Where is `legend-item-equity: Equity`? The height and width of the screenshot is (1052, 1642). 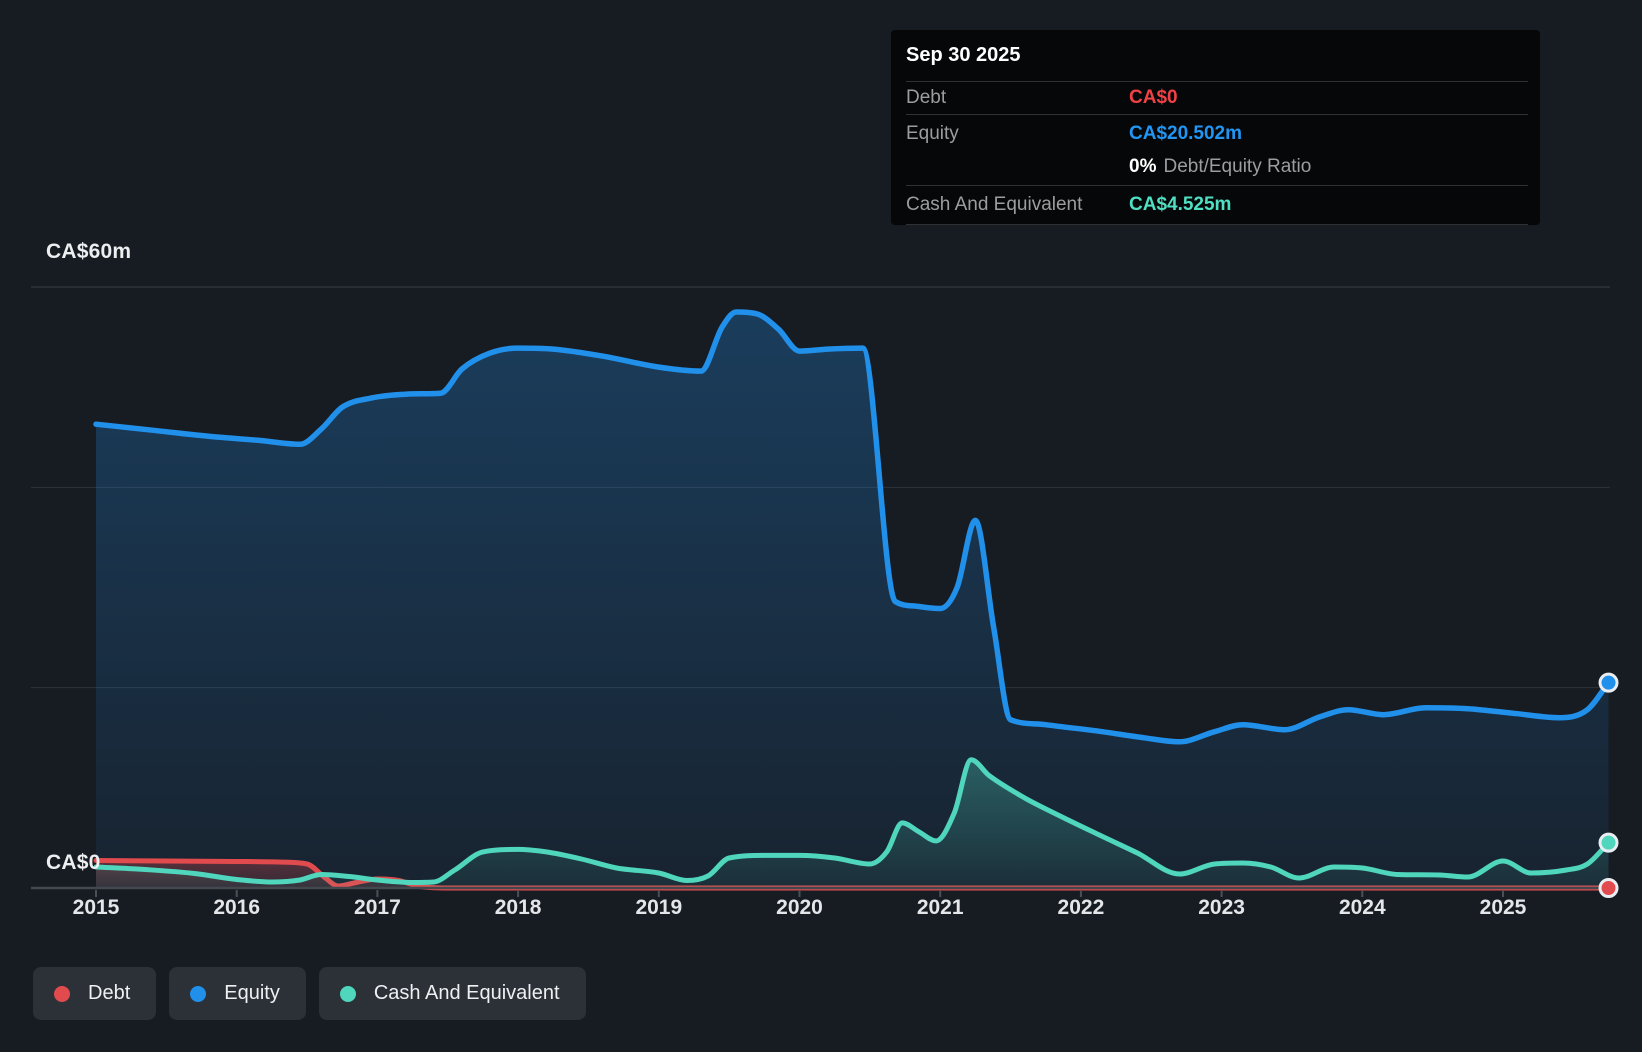
legend-item-equity: Equity is located at coordinates (237, 993).